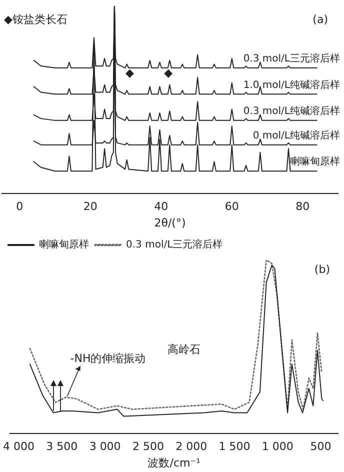 This screenshot has height=472, width=344. Describe the element at coordinates (64, 244) in the screenshot. I see `legend-label: 喇嘛甸原样` at that location.